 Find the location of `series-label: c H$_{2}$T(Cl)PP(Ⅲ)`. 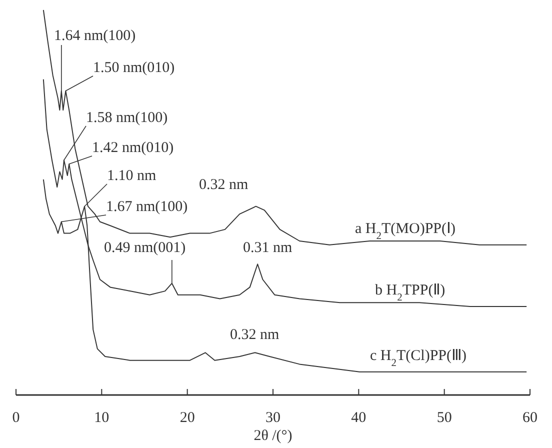

series-label: c H$_{2}$T(Cl)PP(Ⅲ) is located at coordinates (418, 358).